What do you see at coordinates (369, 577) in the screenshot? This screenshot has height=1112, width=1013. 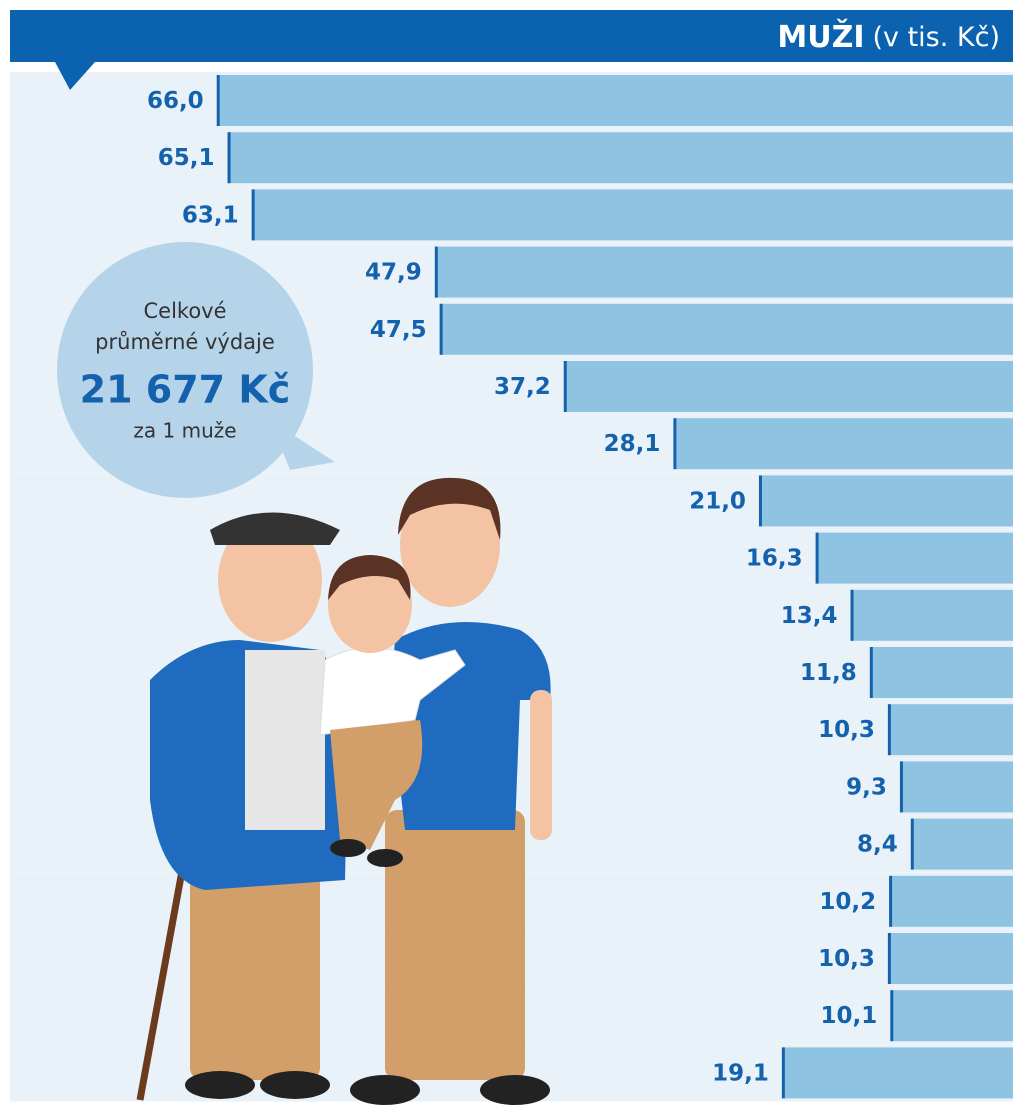 I see `child-hair` at bounding box center [369, 577].